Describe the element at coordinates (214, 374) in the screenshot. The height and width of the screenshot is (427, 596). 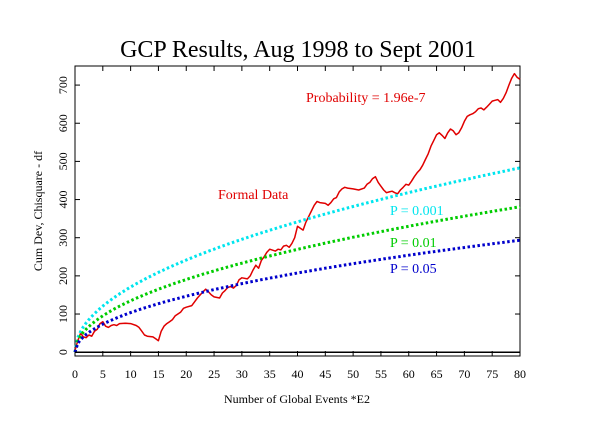
I see `x-tick-label: 25` at that location.